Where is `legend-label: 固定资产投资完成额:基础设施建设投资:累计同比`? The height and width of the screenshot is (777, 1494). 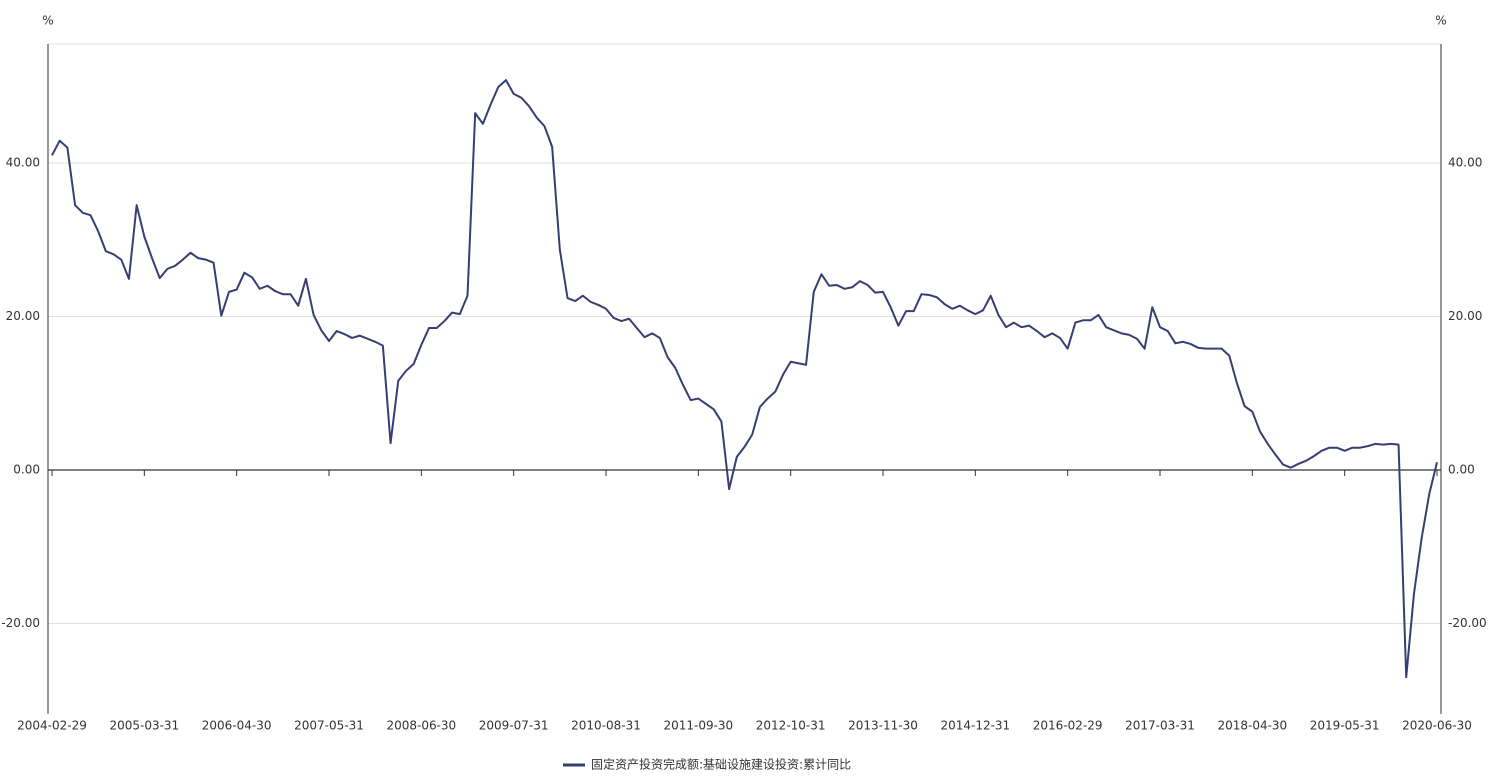
legend-label: 固定资产投资完成额:基础设施建设投资:累计同比 is located at coordinates (721, 764).